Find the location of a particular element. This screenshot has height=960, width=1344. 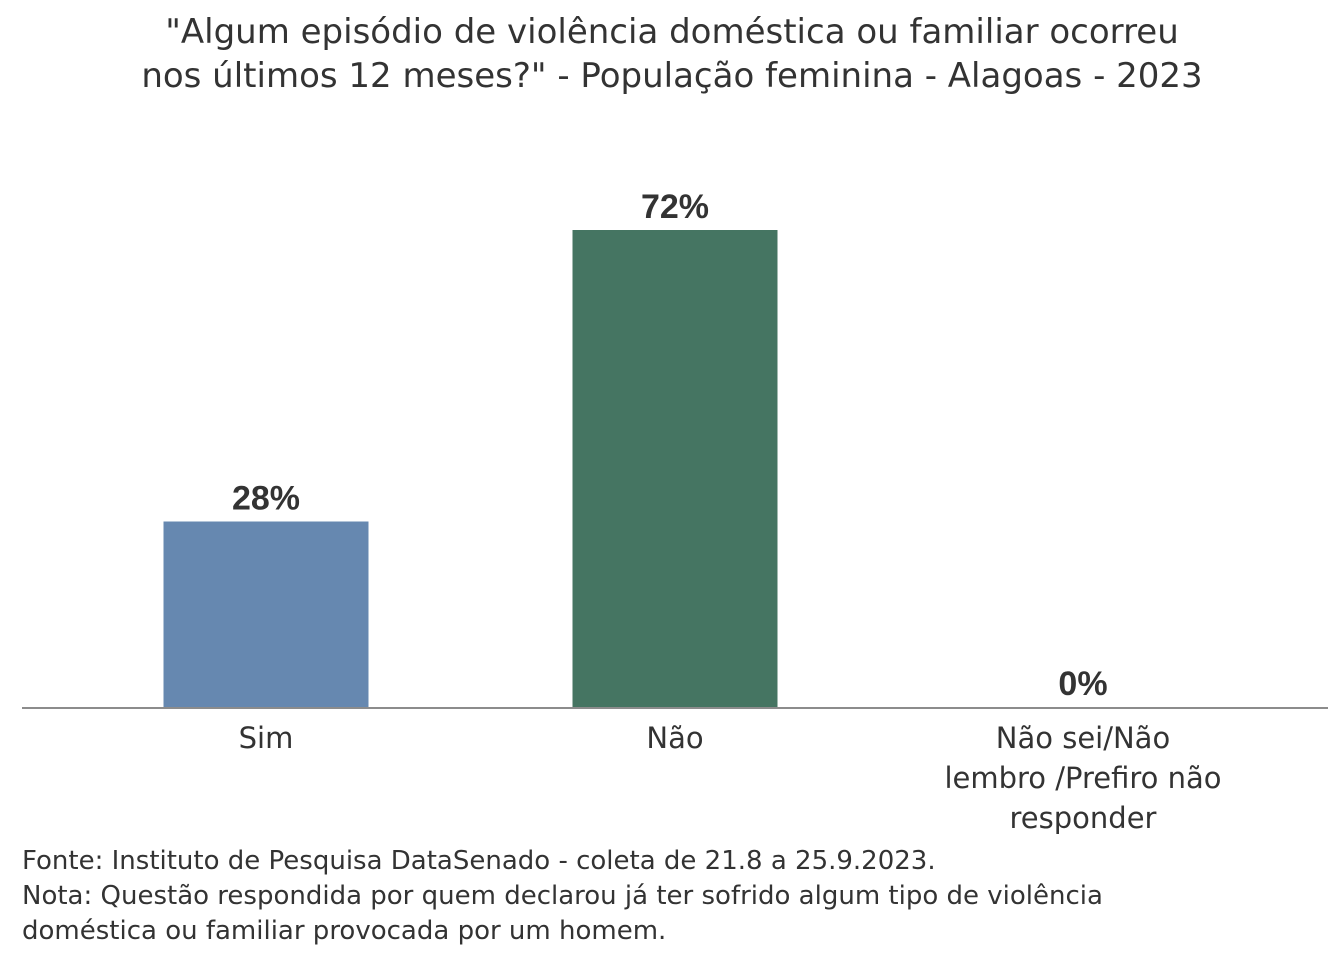

x-tick-label-0: Sim is located at coordinates (266, 738).